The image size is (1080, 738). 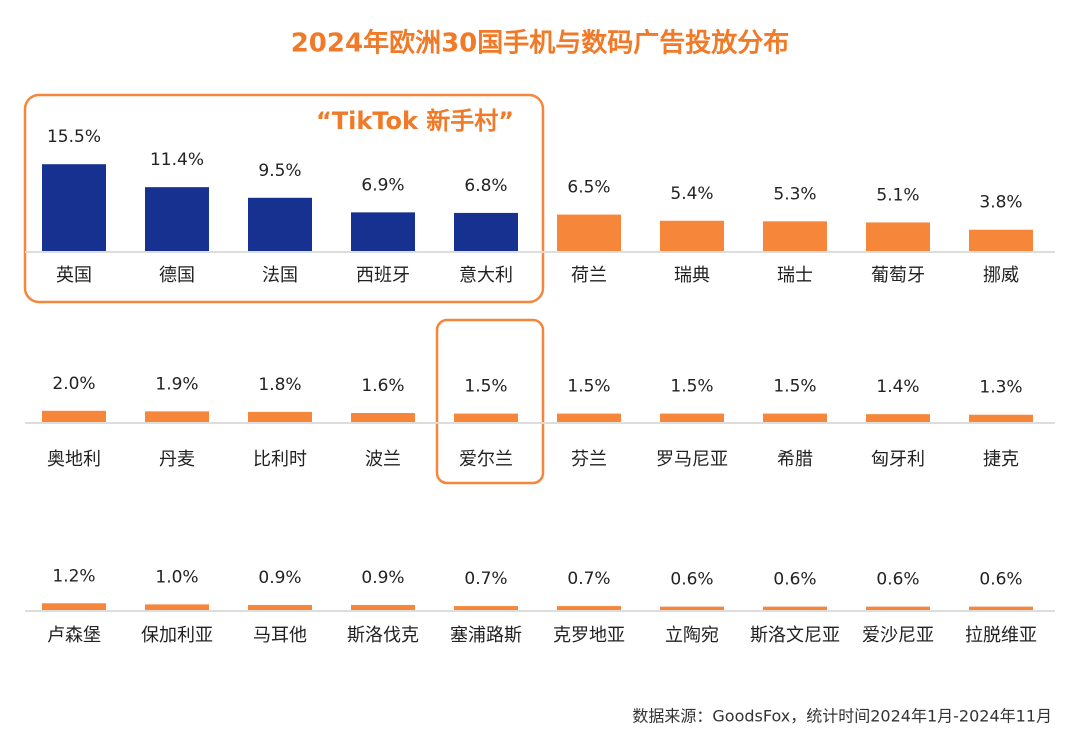 I want to click on value-label: 1.9%, so click(x=176, y=384).